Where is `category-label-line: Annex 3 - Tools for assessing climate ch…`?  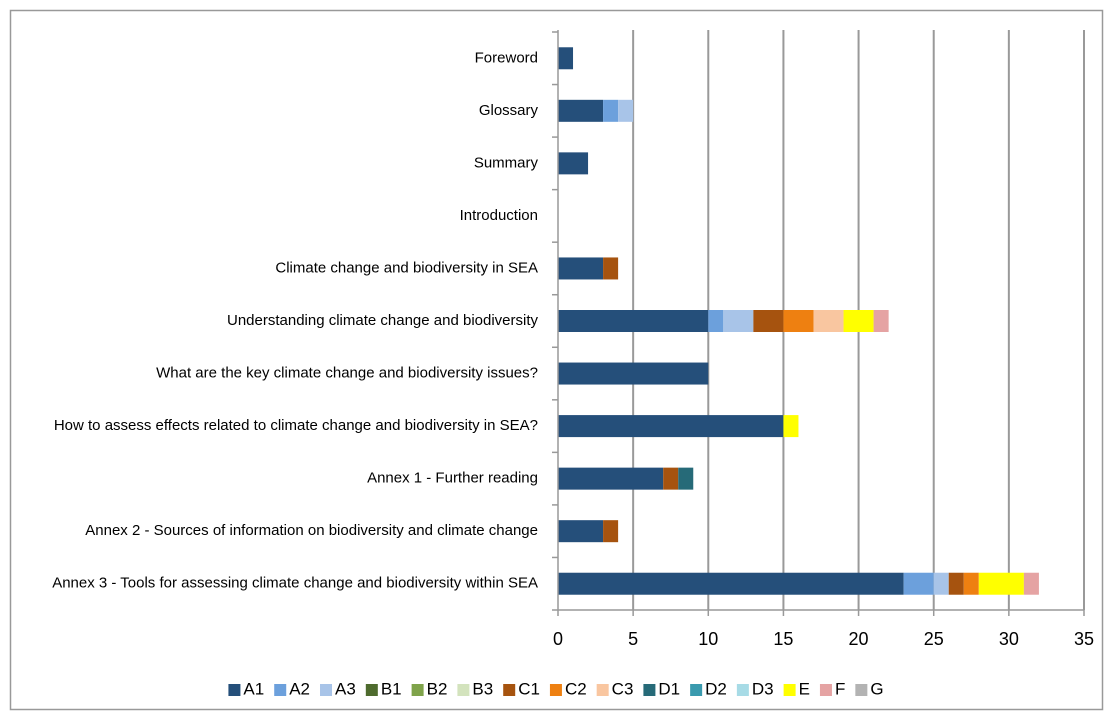
category-label-line: Annex 3 - Tools for assessing climate ch… is located at coordinates (295, 583).